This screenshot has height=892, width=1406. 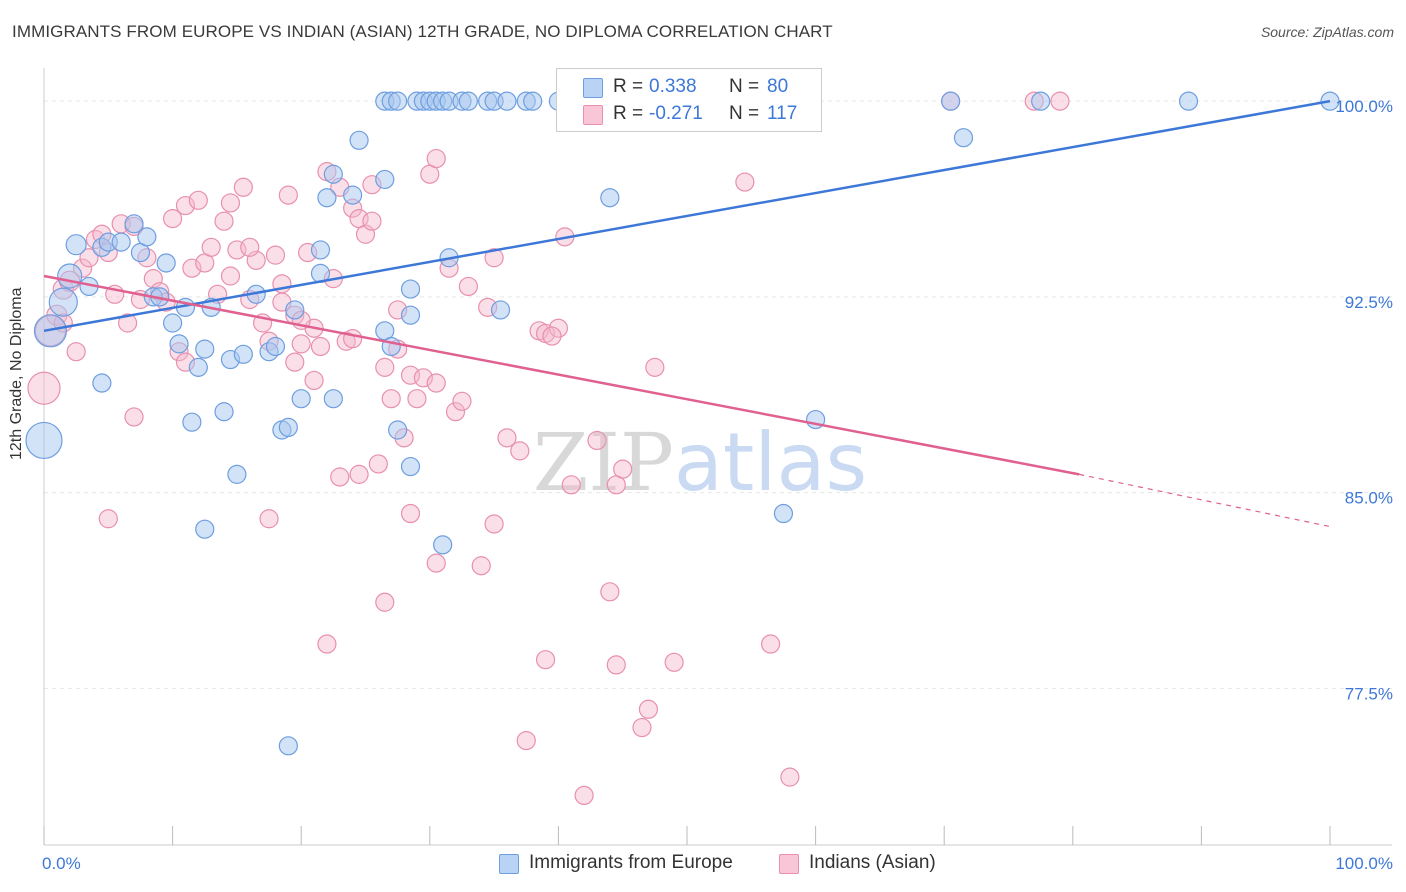 I want to click on stats-row-indians: R = -0.271 N = 117, so click(x=689, y=114).